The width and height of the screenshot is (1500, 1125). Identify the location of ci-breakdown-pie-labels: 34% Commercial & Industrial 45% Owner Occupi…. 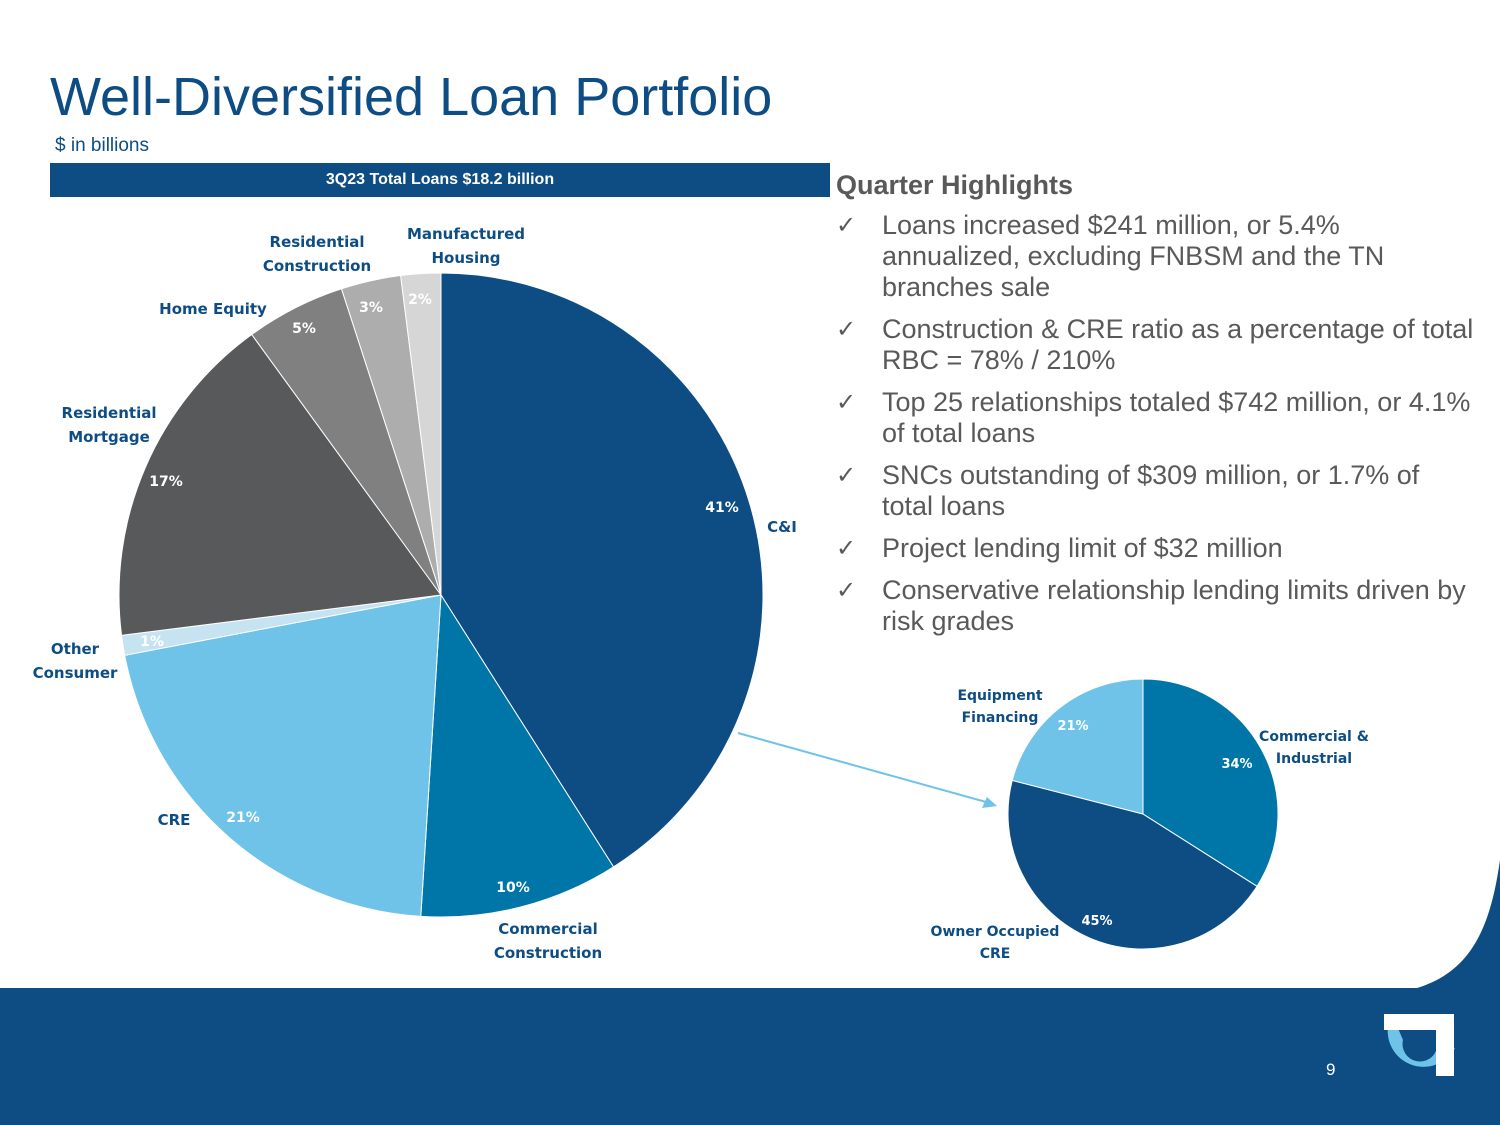
(1150, 825).